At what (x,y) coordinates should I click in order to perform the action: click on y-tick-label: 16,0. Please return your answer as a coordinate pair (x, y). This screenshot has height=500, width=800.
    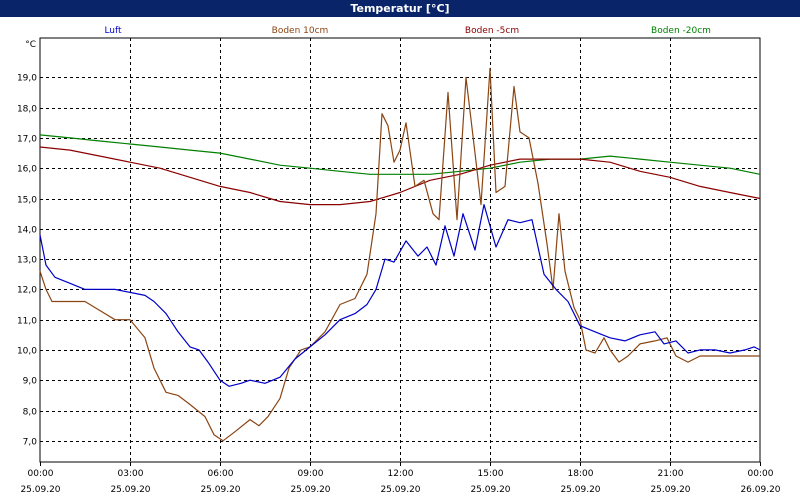
    Looking at the image, I should click on (27, 170).